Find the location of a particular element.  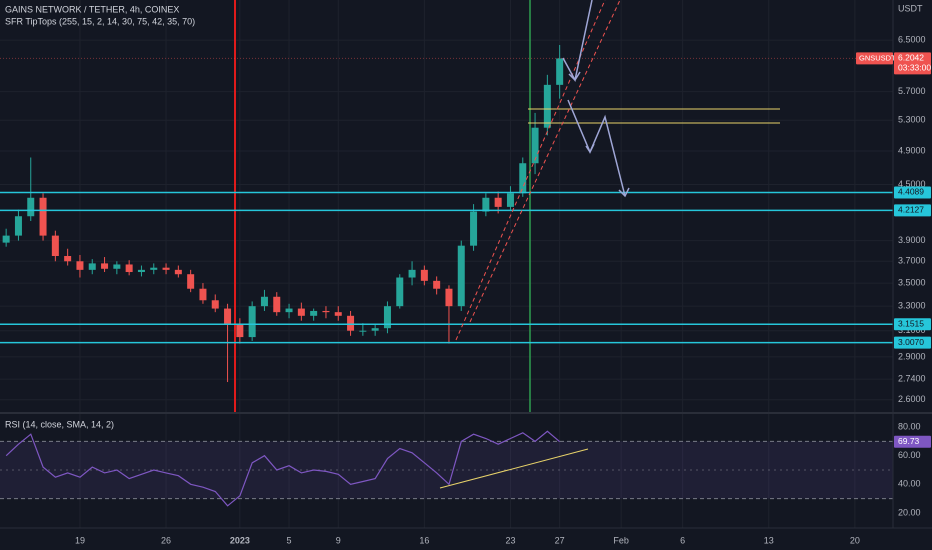

x-tick-label: 23 is located at coordinates (510, 540).